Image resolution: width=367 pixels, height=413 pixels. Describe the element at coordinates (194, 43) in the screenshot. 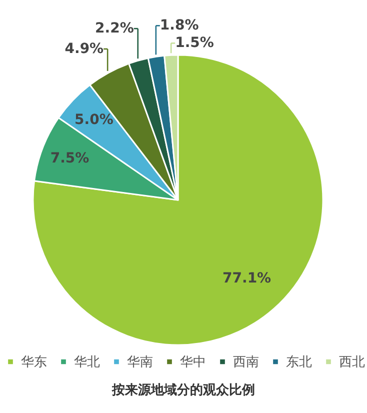

I see `data-label: 1.5%` at that location.